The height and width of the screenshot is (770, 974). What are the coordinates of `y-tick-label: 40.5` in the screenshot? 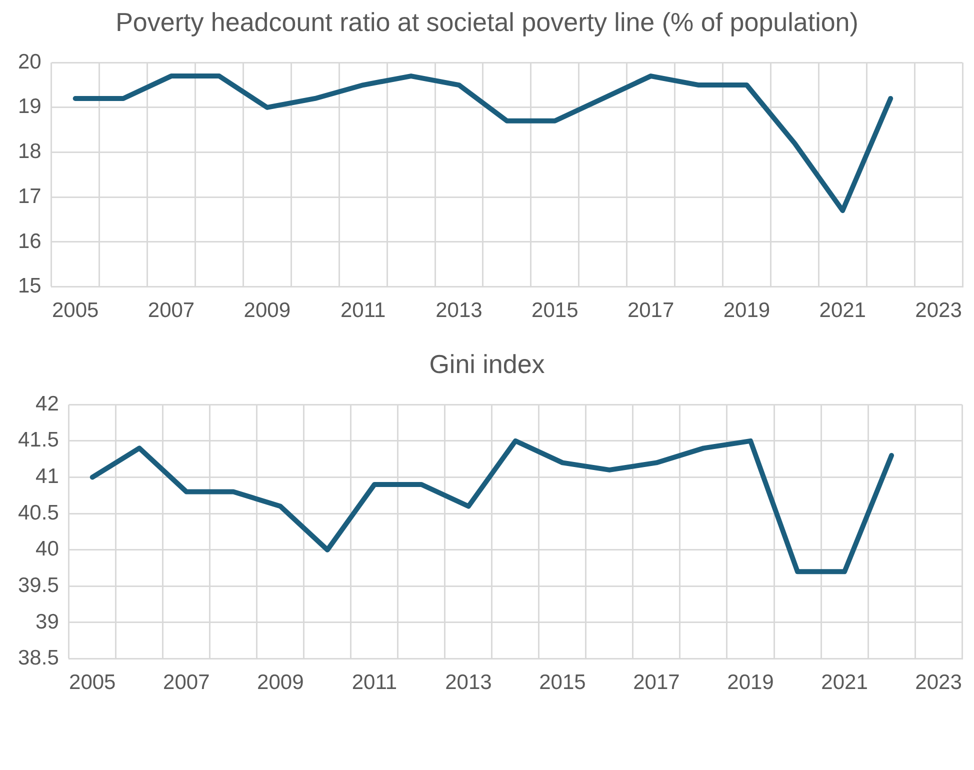 It's located at (38, 512).